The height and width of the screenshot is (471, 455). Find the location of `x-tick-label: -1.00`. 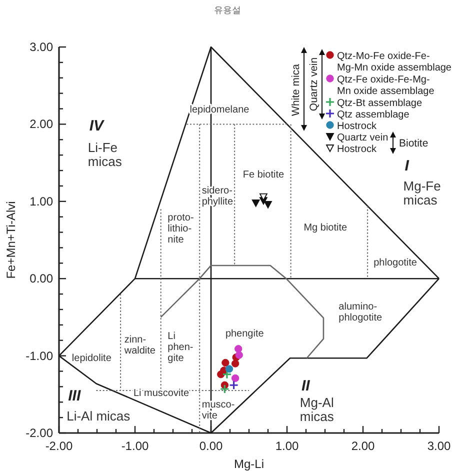

x-tick-label: -1.00 is located at coordinates (135, 446).